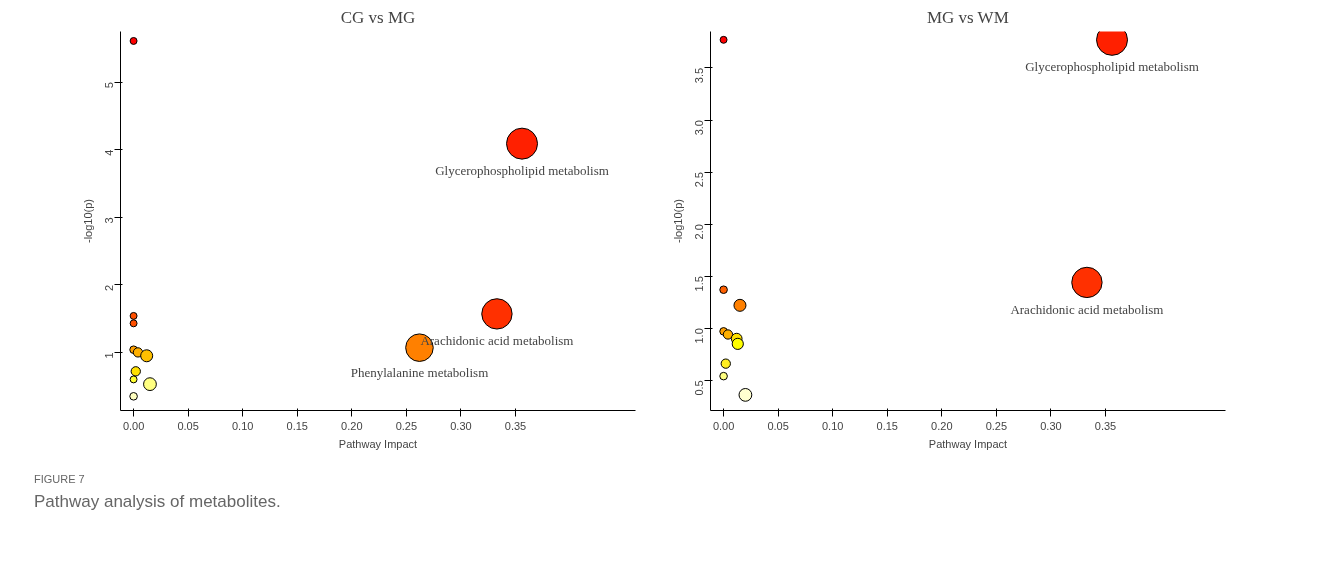 The height and width of the screenshot is (567, 1323). Describe the element at coordinates (109, 85) in the screenshot. I see `y-tick-label: 5` at that location.